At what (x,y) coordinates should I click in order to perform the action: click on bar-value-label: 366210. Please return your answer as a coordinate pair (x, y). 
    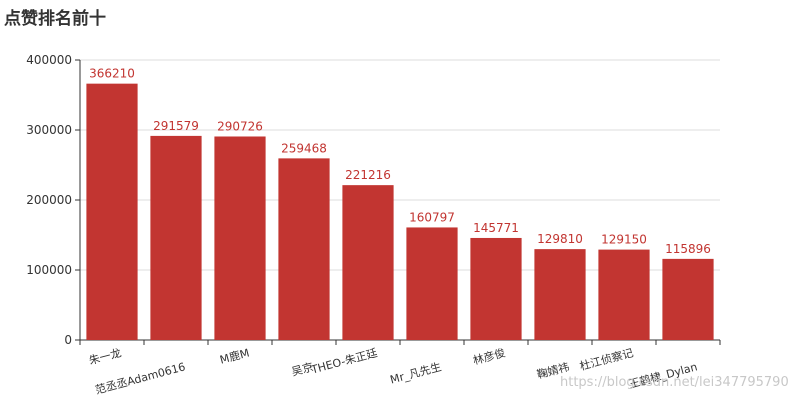
    Looking at the image, I should click on (112, 74).